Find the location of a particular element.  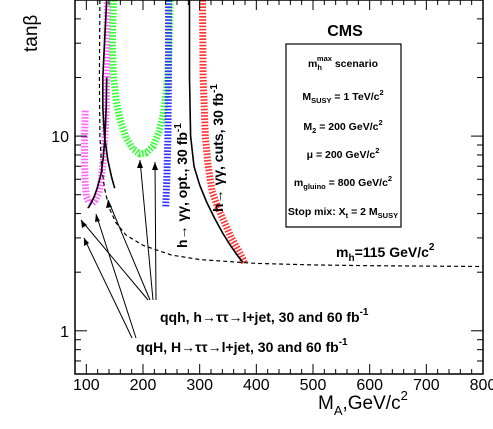

scenario-box is located at coordinates (343, 135).